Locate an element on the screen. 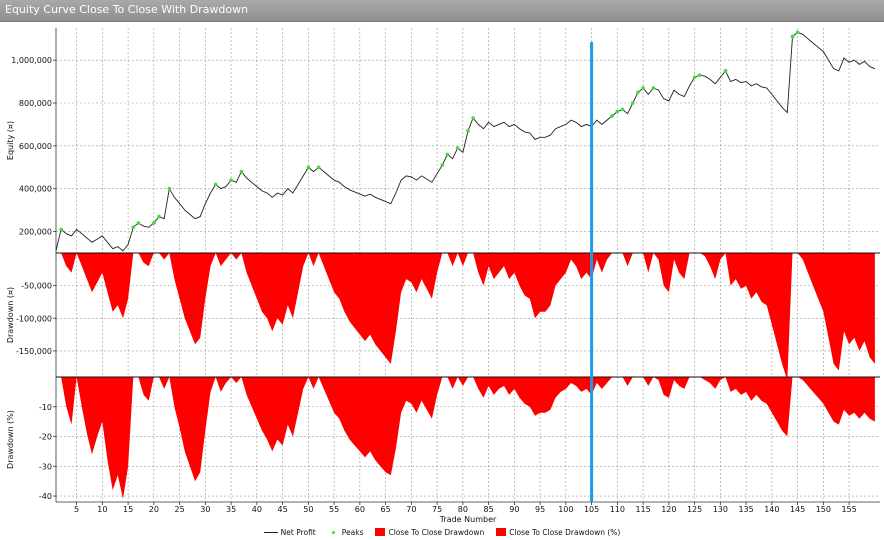  x-tick-label: 135 is located at coordinates (745, 509).